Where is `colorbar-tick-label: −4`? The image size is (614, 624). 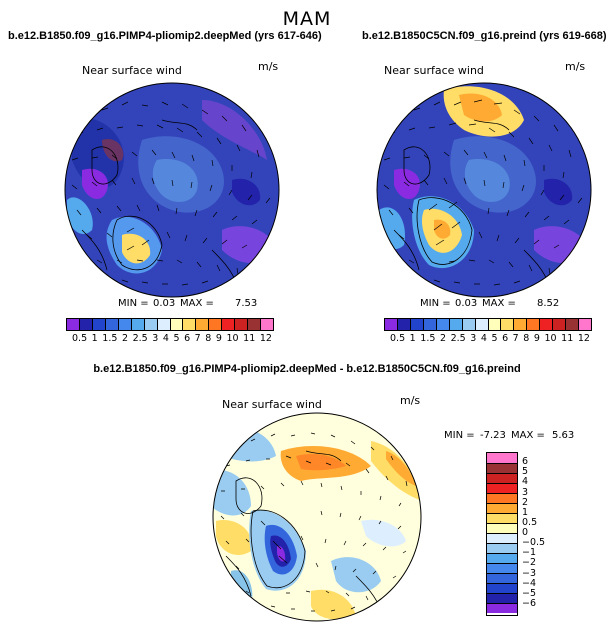
colorbar-tick-label: −4 is located at coordinates (529, 583).